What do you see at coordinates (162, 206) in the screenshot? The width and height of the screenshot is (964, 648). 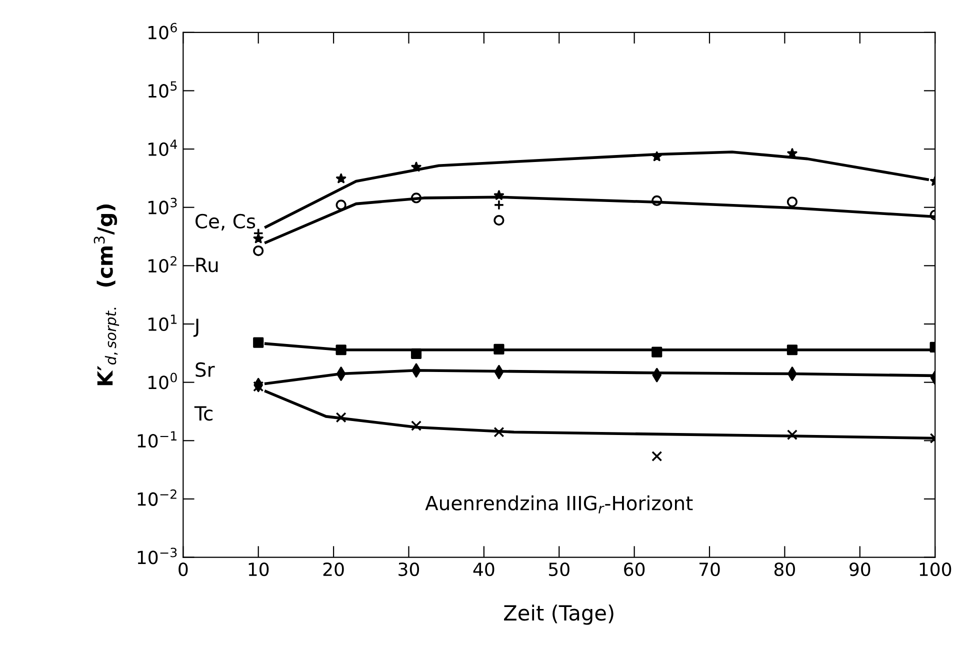 I see `y-tick-label: 10$^{3}$` at bounding box center [162, 206].